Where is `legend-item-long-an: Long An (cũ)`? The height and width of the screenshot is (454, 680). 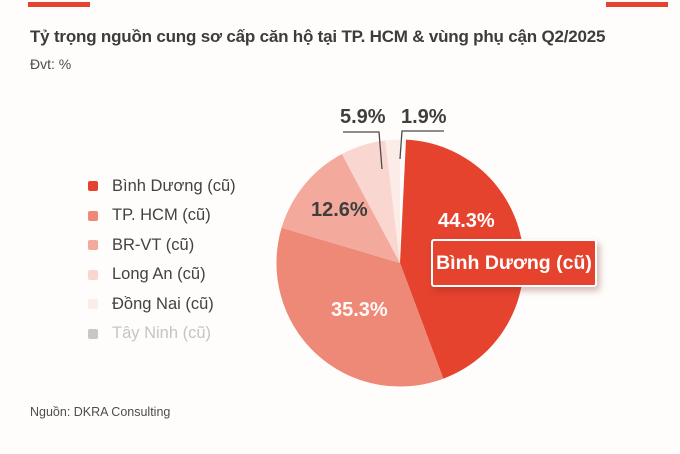 legend-item-long-an: Long An (cũ) is located at coordinates (162, 274).